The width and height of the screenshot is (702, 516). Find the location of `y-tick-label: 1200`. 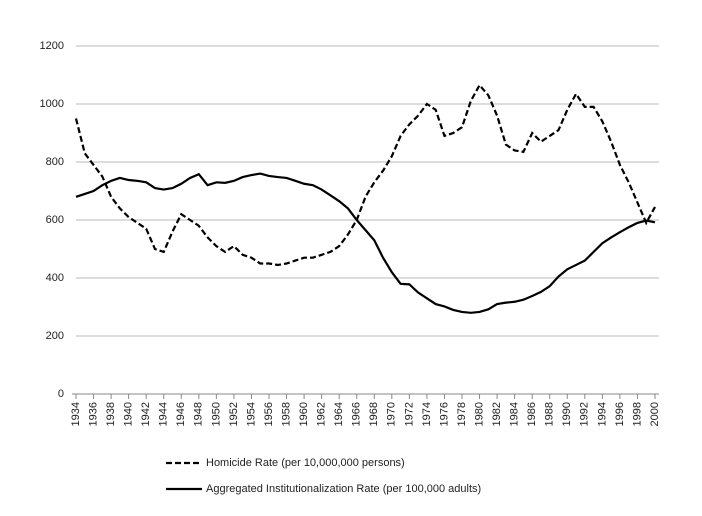

y-tick-label: 1200 is located at coordinates (52, 46).